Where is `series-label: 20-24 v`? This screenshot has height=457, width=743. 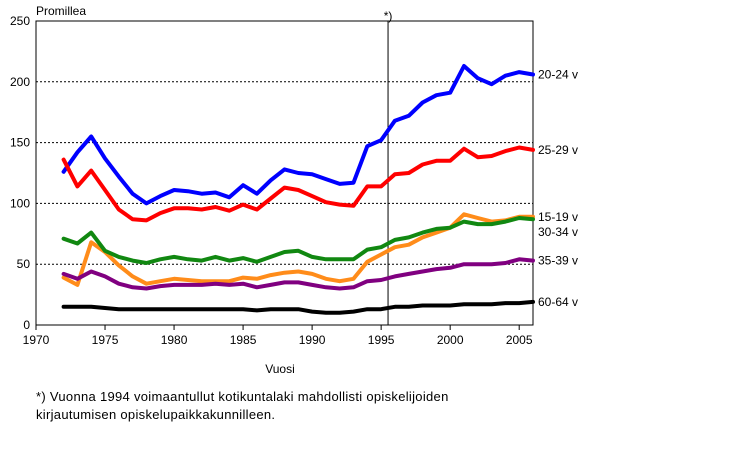
series-label: 20-24 v is located at coordinates (558, 75).